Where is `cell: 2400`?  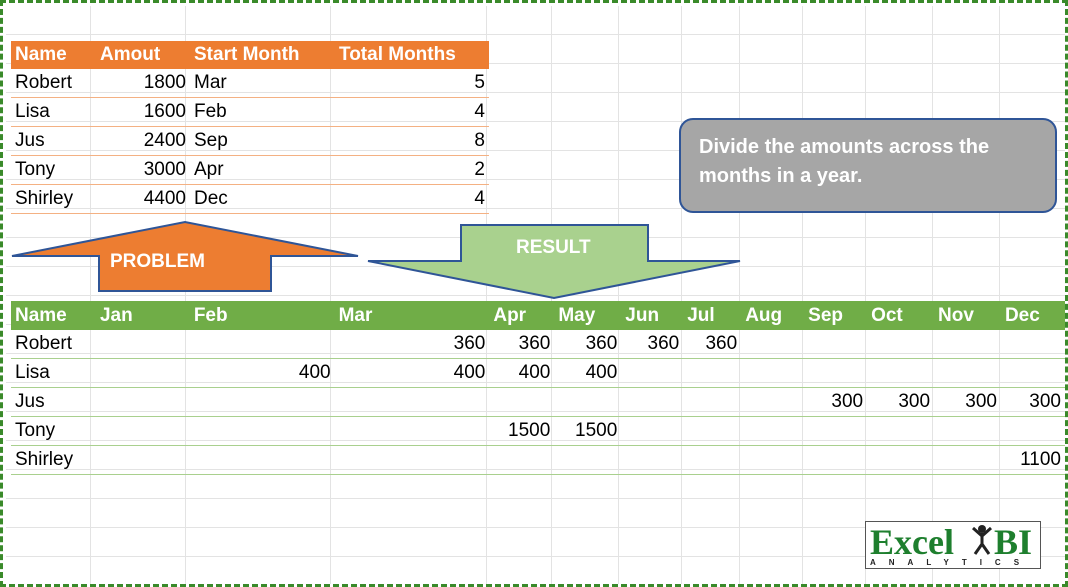
cell: 2400 is located at coordinates (143, 141).